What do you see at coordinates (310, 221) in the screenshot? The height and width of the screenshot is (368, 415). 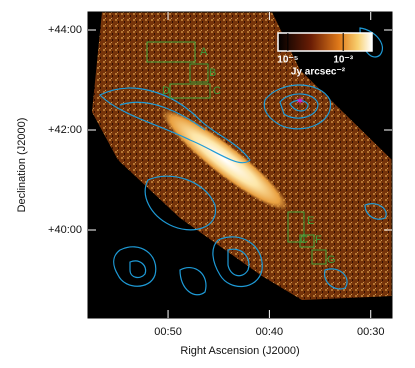 I see `field-label: E` at bounding box center [310, 221].